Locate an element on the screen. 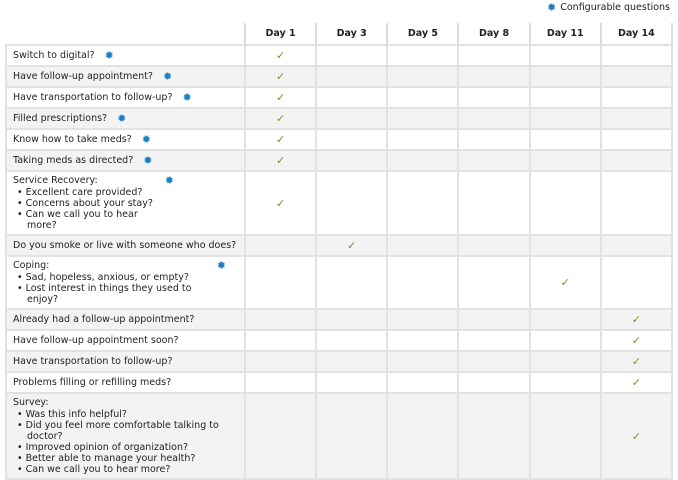 The image size is (678, 480). question-cell: Taking meds as directed? ✹ is located at coordinates (125, 160).